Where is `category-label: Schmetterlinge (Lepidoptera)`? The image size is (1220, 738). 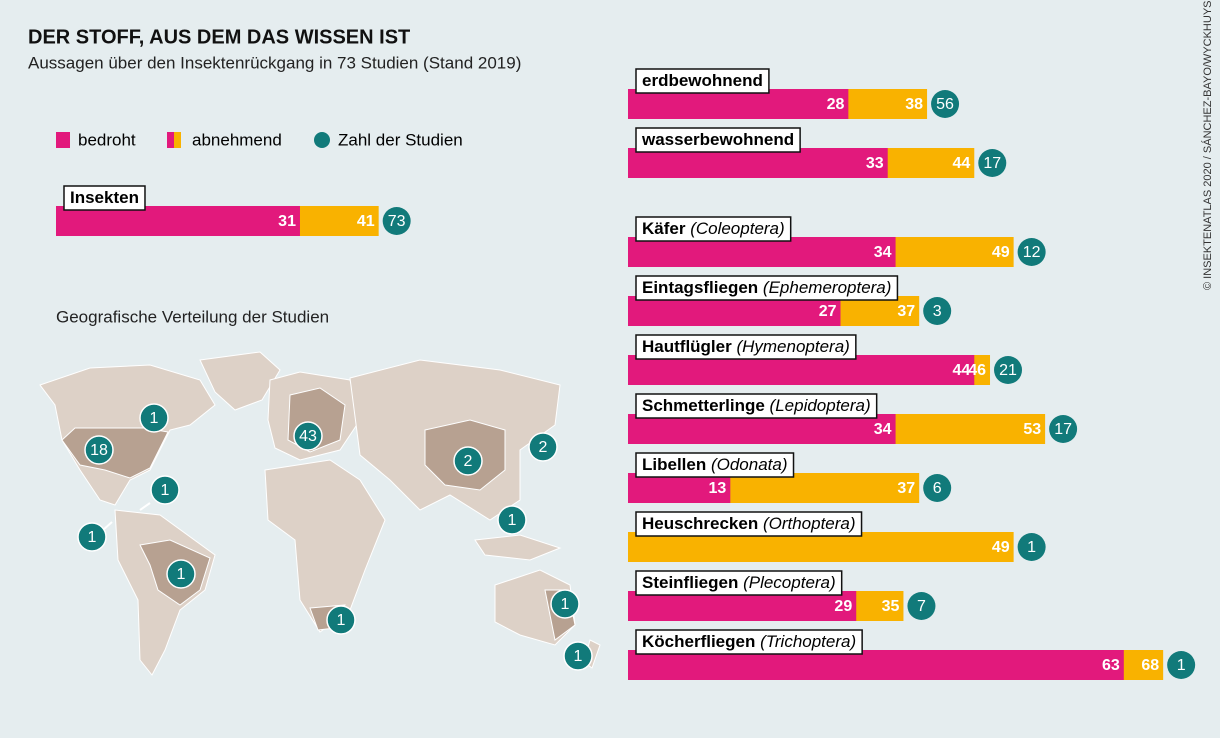
category-label: Schmetterlinge (Lepidoptera) is located at coordinates (756, 405).